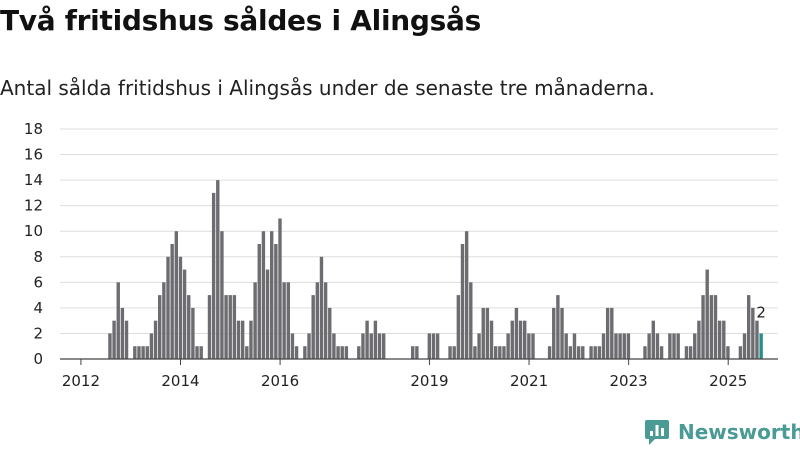 Image resolution: width=800 pixels, height=450 pixels. Describe the element at coordinates (33, 180) in the screenshot. I see `y-tick-label: 14` at that location.